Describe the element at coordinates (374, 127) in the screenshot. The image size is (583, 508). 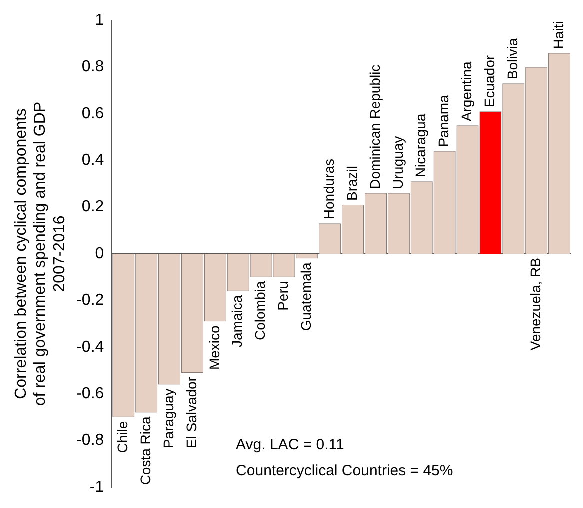
I see `x-tick-label: Dominican Republic` at that location.